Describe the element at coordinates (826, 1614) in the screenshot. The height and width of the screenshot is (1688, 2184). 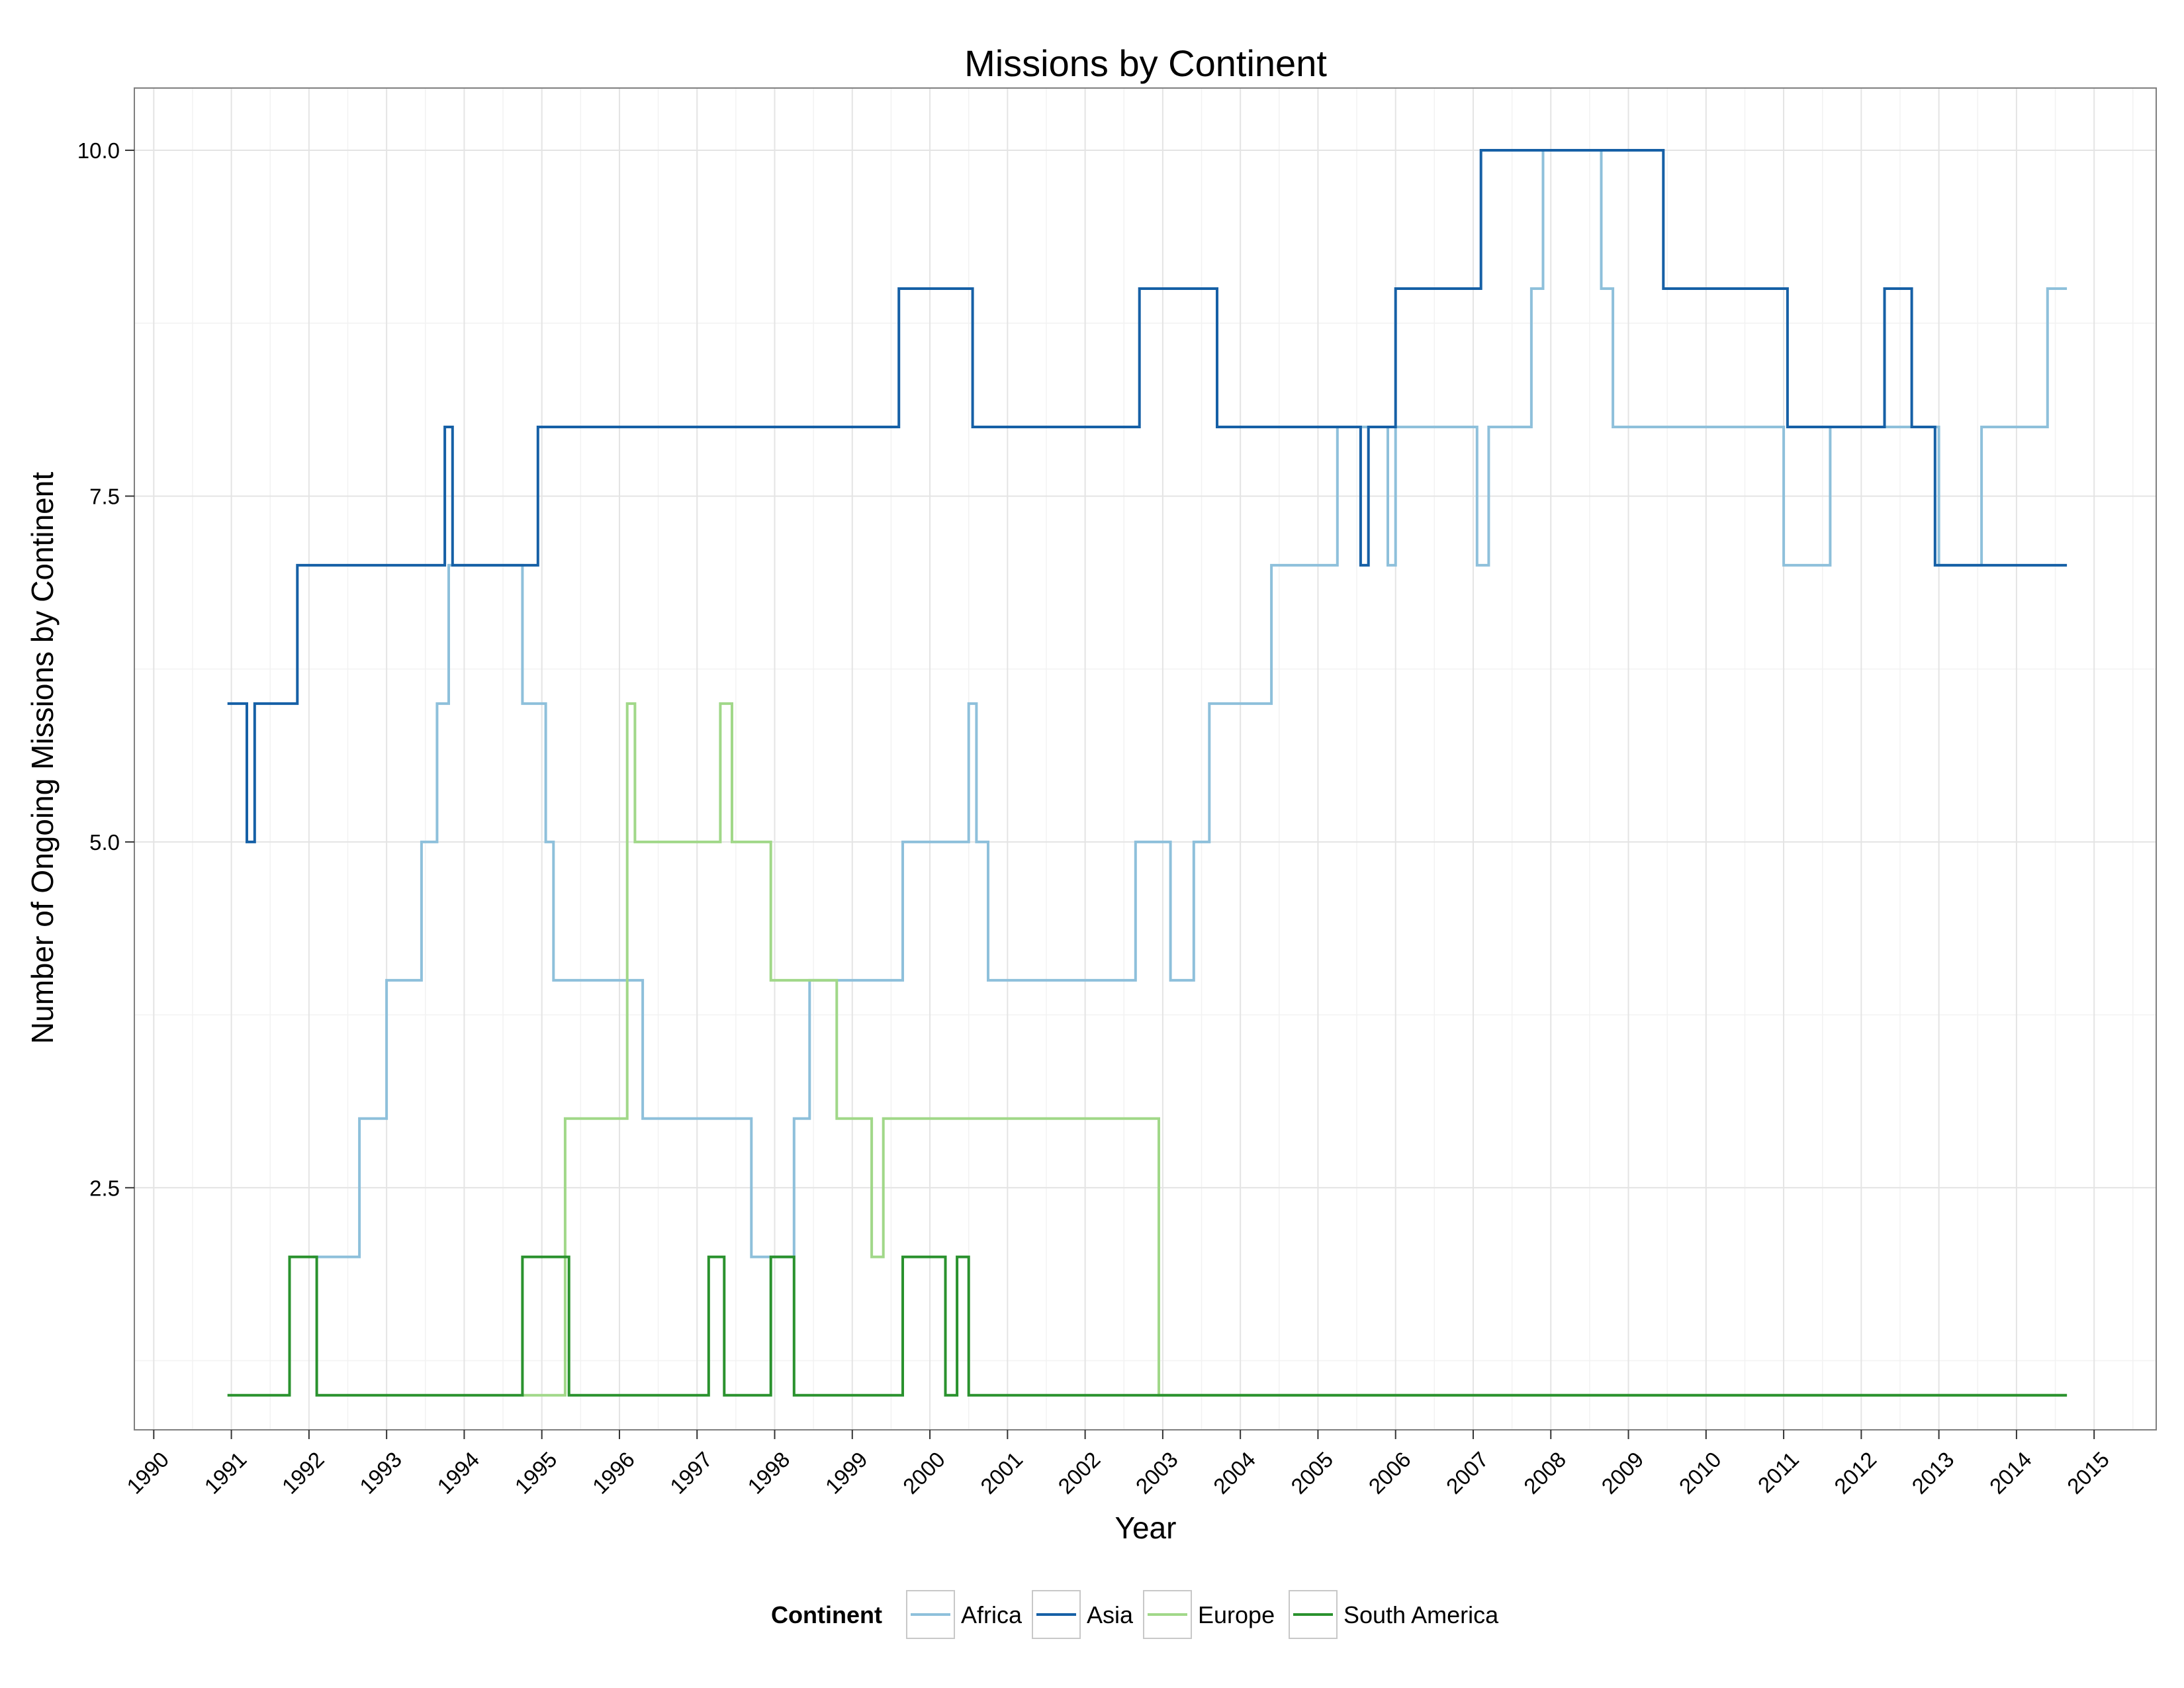
I see `legend-title: Continent` at that location.